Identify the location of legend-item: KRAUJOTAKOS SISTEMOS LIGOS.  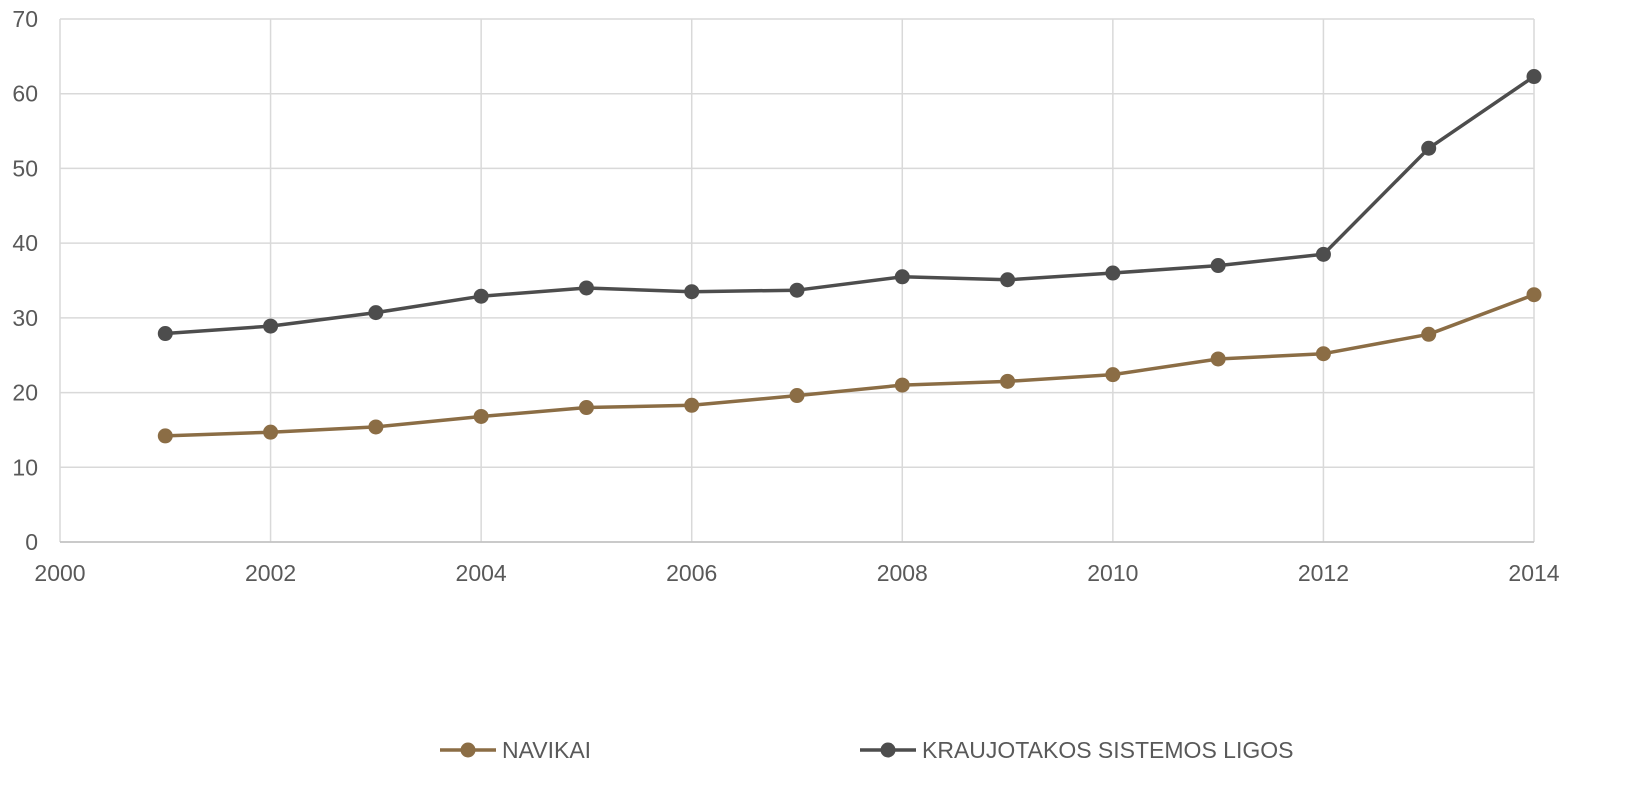
(1076, 750).